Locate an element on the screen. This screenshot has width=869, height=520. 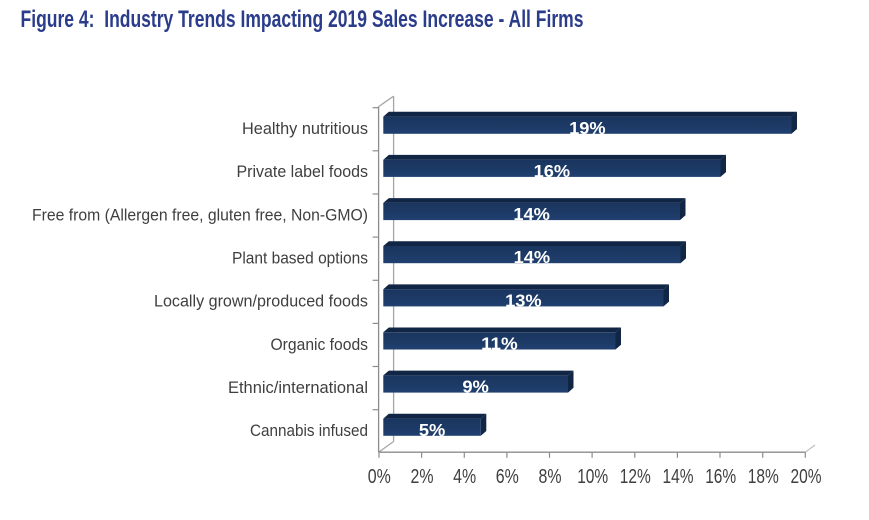
svg-text: 5% is located at coordinates (432, 430).